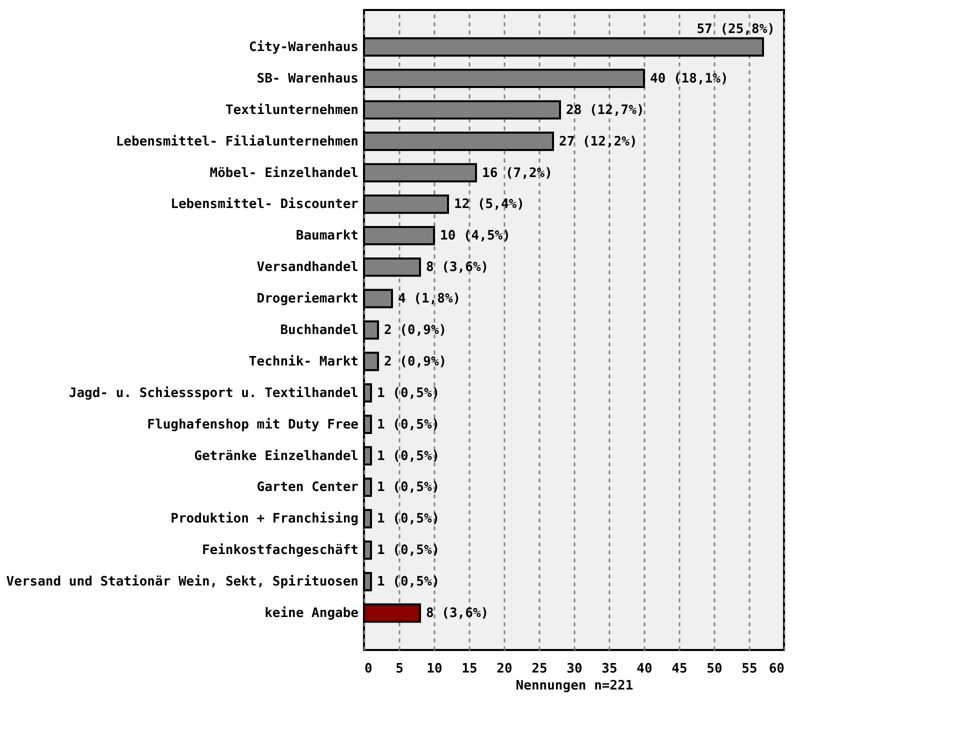 Image resolution: width=966 pixels, height=753 pixels. Describe the element at coordinates (276, 456) in the screenshot. I see `y-tick-label: Getränke Einzelhandel` at that location.